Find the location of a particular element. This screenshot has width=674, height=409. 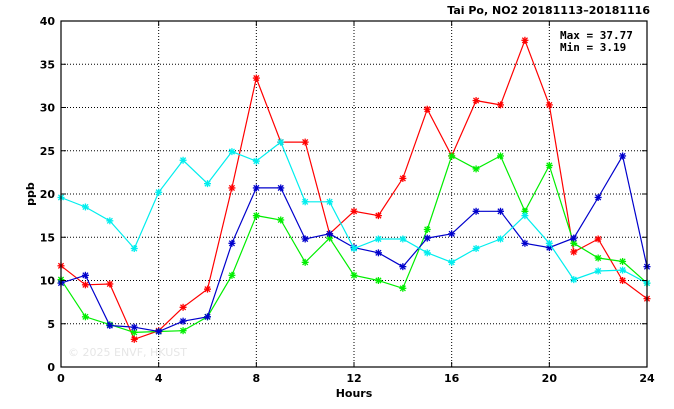

y-tick-label: 5 is located at coordinates (51, 324).